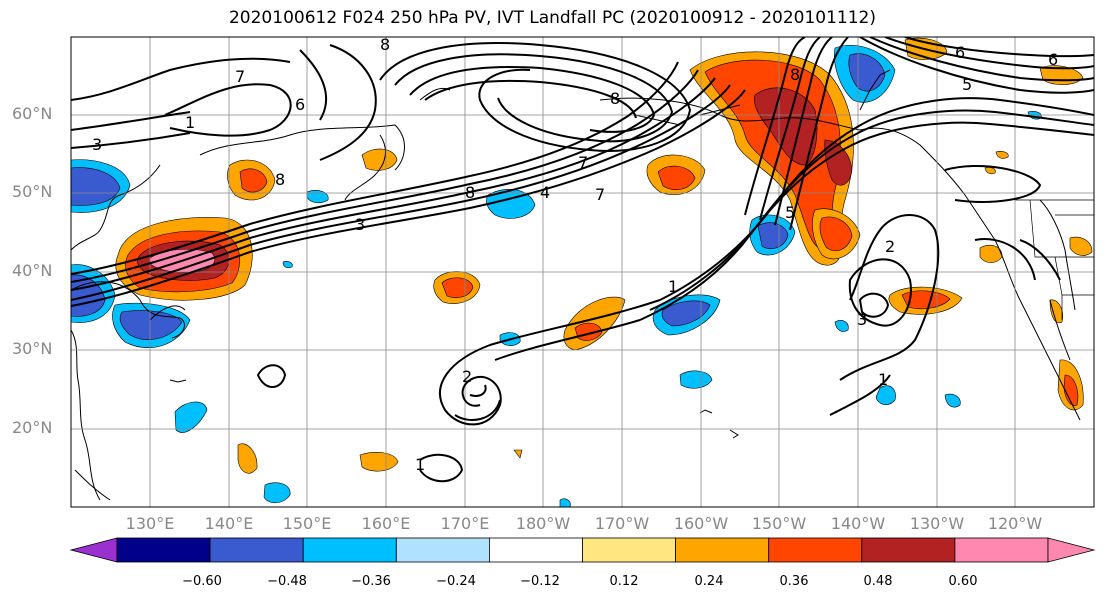 This screenshot has height=601, width=1105. What do you see at coordinates (622, 523) in the screenshot?
I see `lon-label: 170°W` at bounding box center [622, 523].